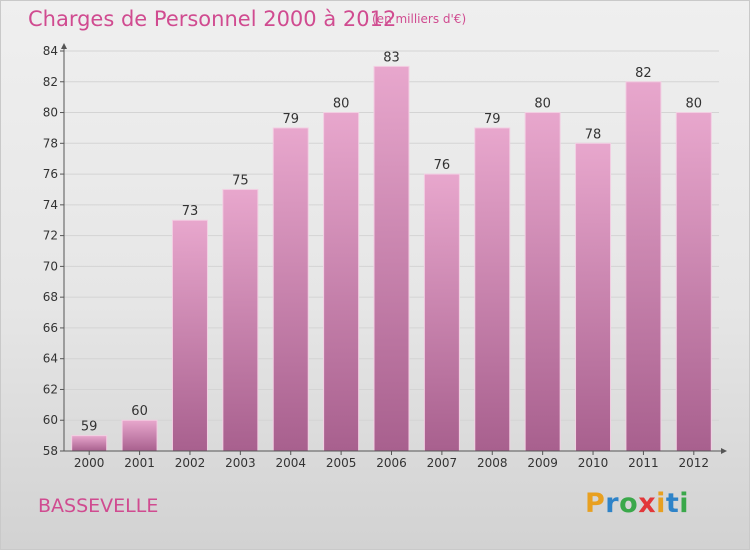 Image resolution: width=750 pixels, height=550 pixels. What do you see at coordinates (629, 503) in the screenshot?
I see `logo-letter: o` at bounding box center [629, 503].